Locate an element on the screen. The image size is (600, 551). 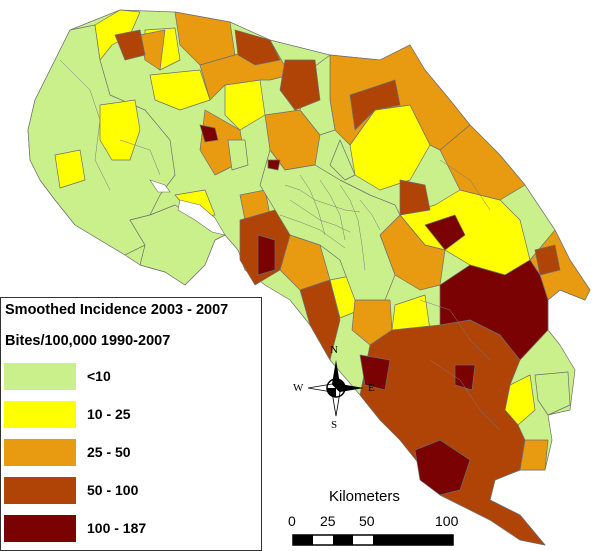
region-g3 is located at coordinates (342, 160).